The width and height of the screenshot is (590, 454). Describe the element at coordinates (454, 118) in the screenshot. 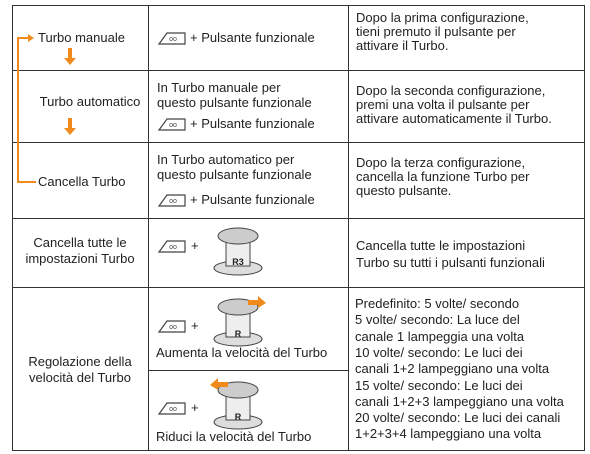

I see `description: attivare automaticamente il Turbo.` at that location.